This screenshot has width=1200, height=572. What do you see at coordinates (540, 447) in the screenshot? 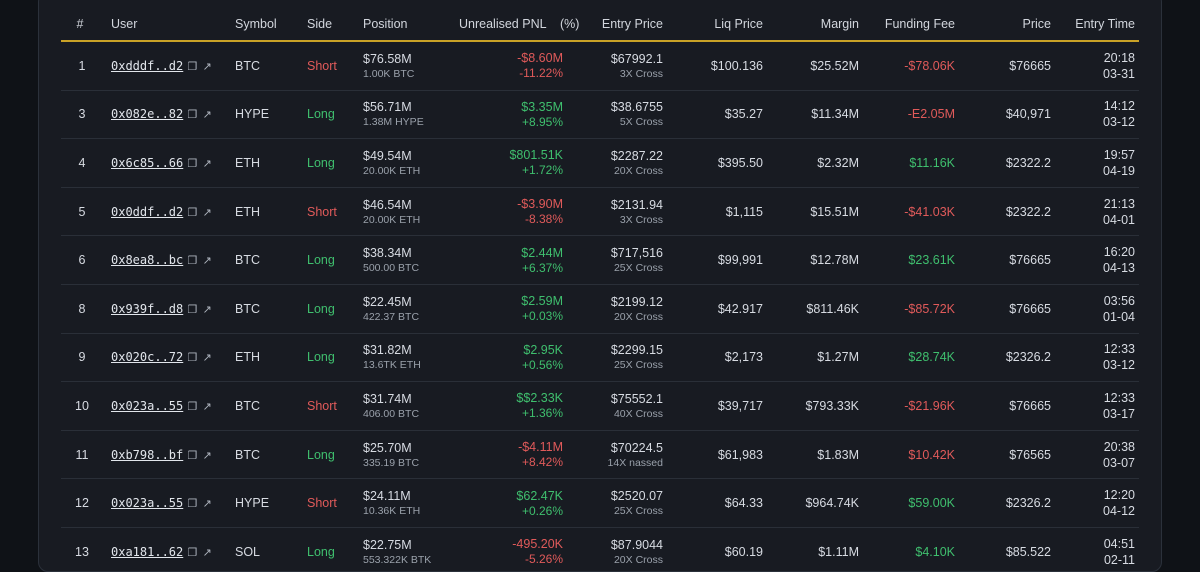
I see `pnl-value: -$4.11M` at bounding box center [540, 447].